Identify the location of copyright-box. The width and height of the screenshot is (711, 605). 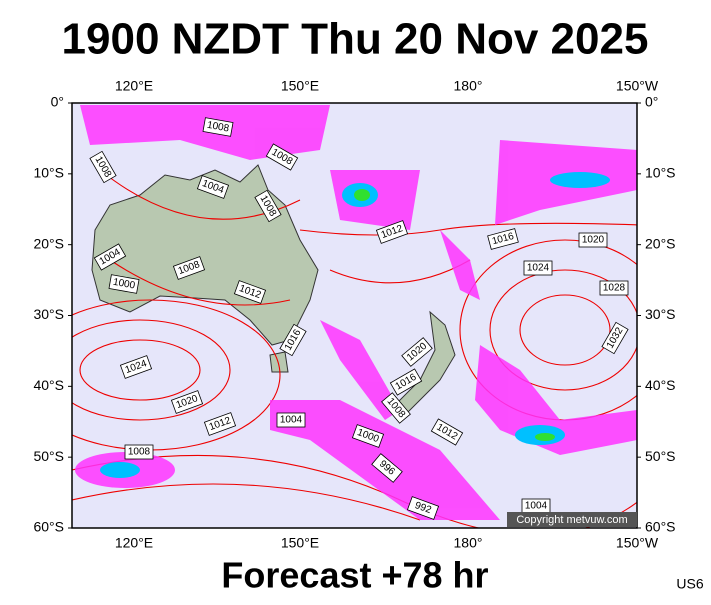
(572, 519).